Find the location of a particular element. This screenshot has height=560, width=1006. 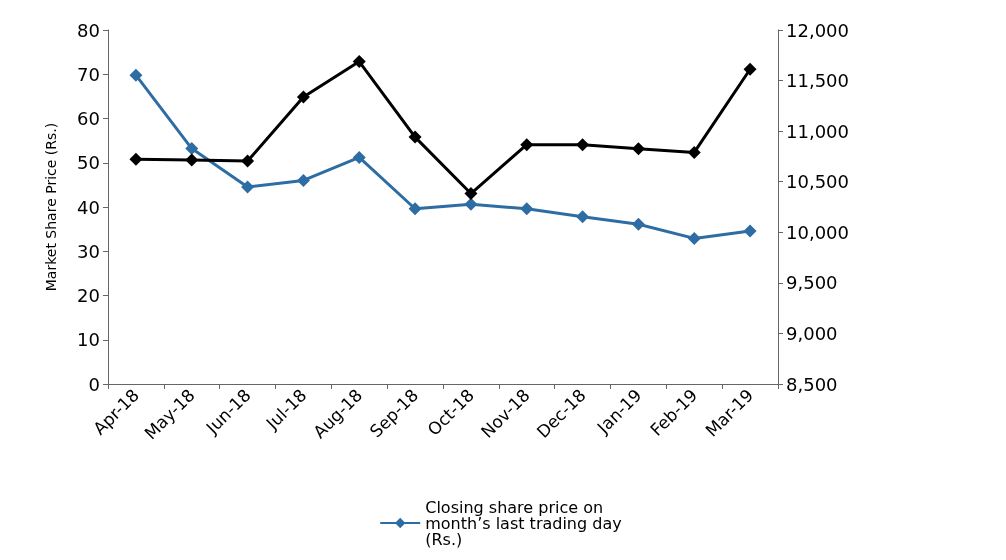

y2-tick-label: 11,000 is located at coordinates (817, 131).